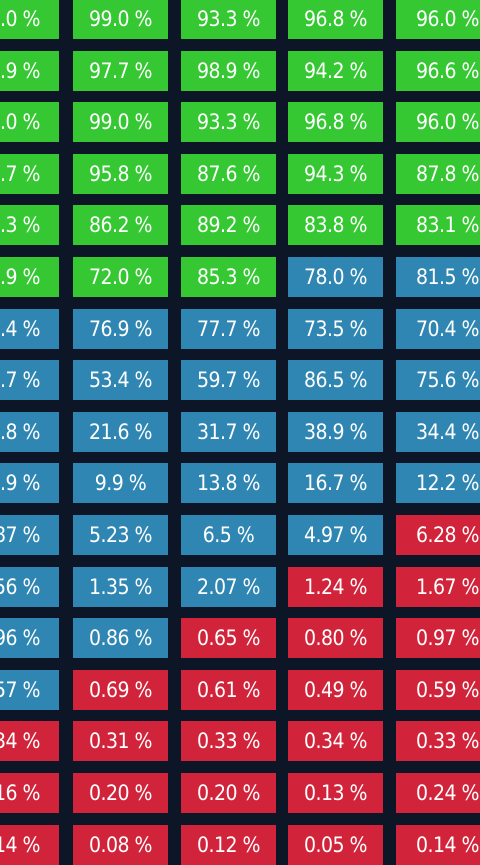 The width and height of the screenshot is (480, 865). Describe the element at coordinates (335, 380) in the screenshot. I see `table-cell: 86.5 %` at that location.